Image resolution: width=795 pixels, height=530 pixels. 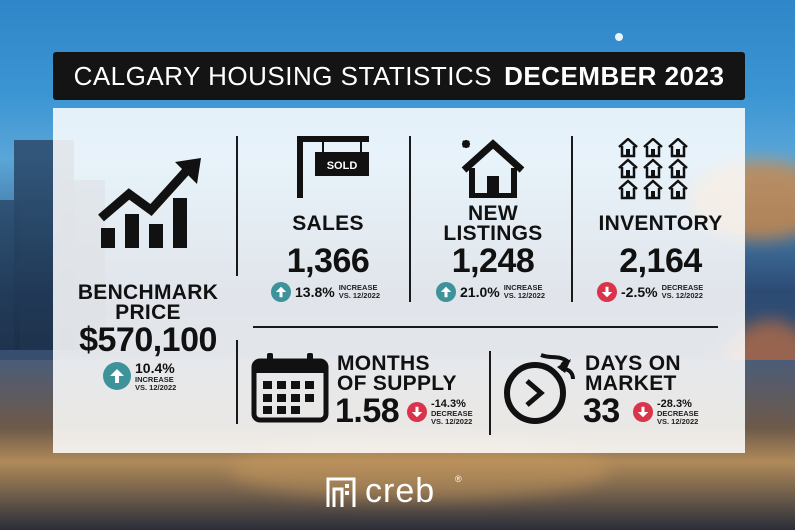 What do you see at coordinates (653, 169) in the screenshot?
I see `houses-grid-icon` at bounding box center [653, 169].